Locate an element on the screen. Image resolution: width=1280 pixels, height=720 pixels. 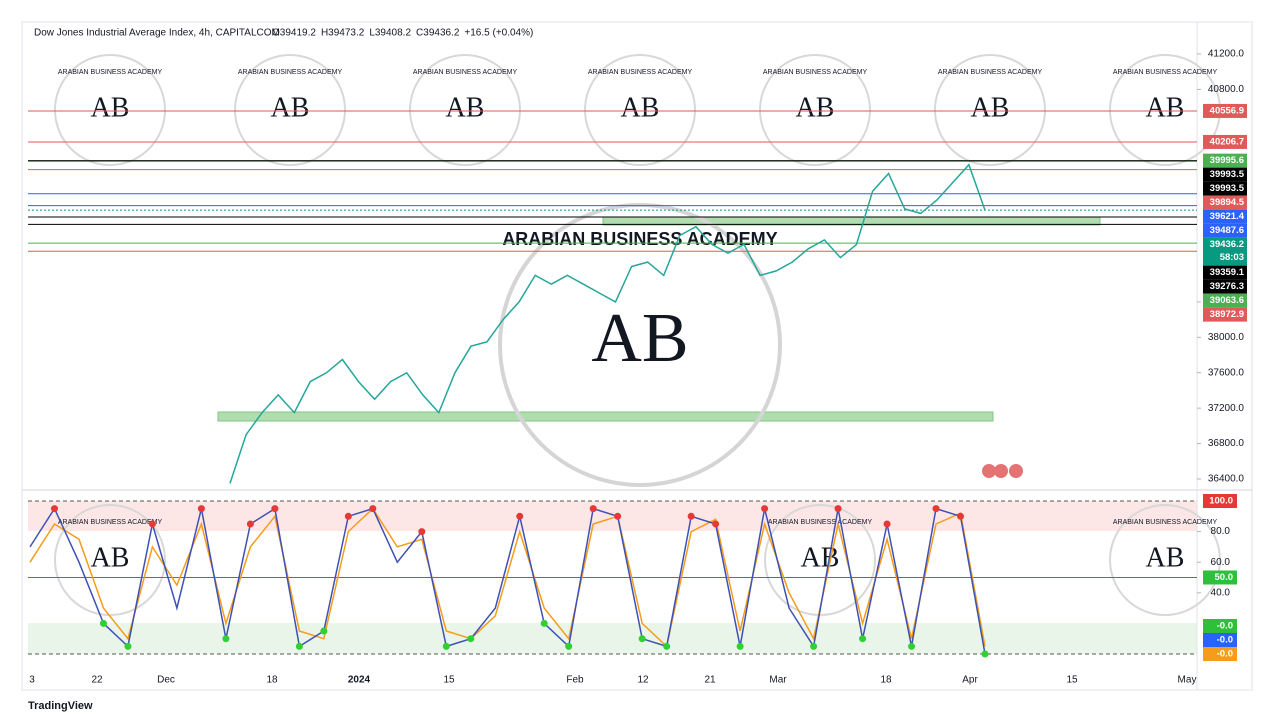
price-badge-label: 39894.5 is located at coordinates (1227, 202).